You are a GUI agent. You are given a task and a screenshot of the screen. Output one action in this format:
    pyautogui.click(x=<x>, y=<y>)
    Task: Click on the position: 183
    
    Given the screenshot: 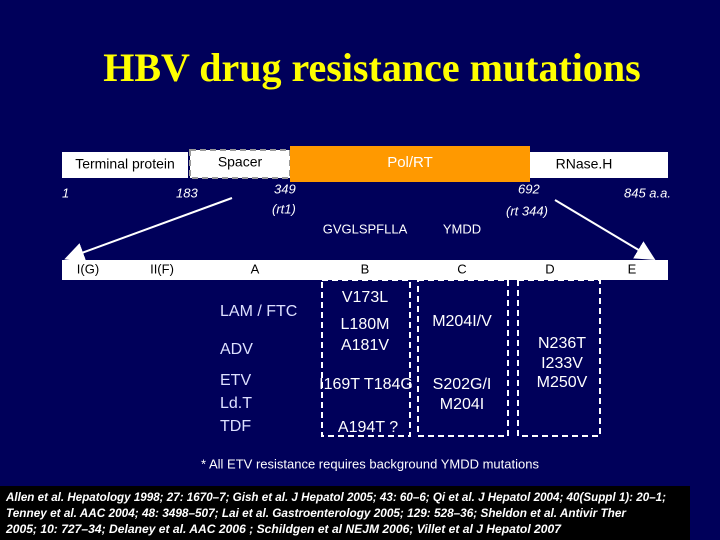 What is the action you would take?
    pyautogui.click(x=187, y=192)
    